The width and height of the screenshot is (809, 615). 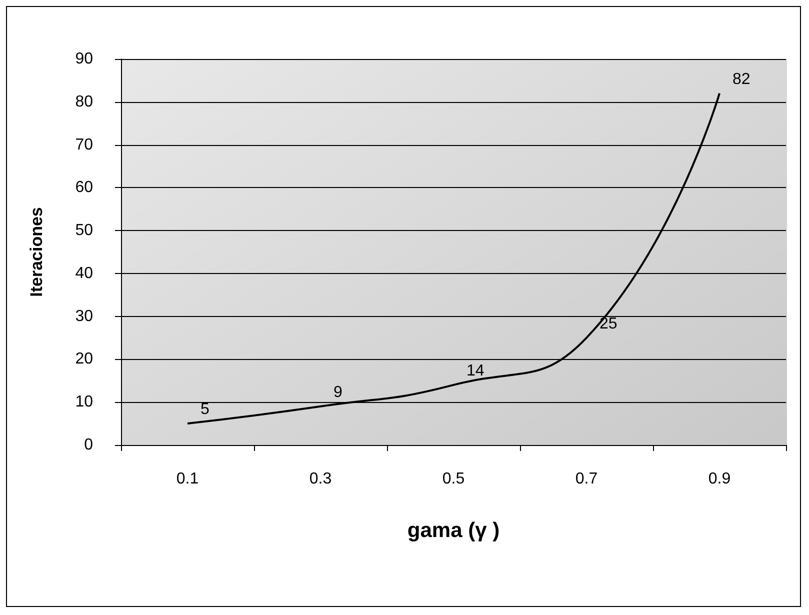 I want to click on x-tick-label: 0.1, so click(x=187, y=479).